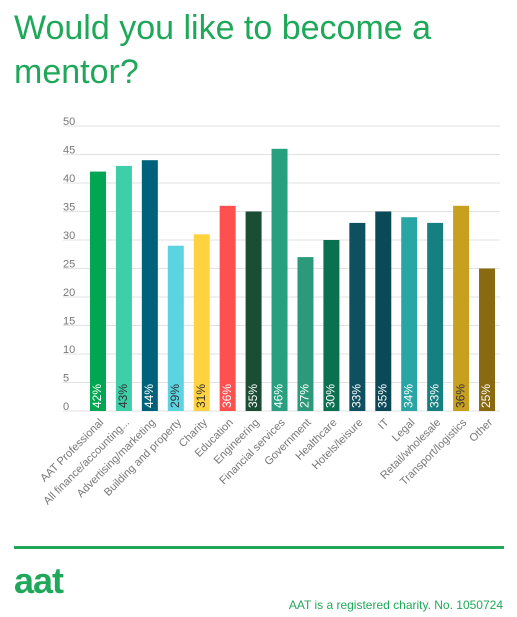 This screenshot has width=517, height=617. What do you see at coordinates (69, 122) in the screenshot?
I see `y-tick-label: 50` at bounding box center [69, 122].